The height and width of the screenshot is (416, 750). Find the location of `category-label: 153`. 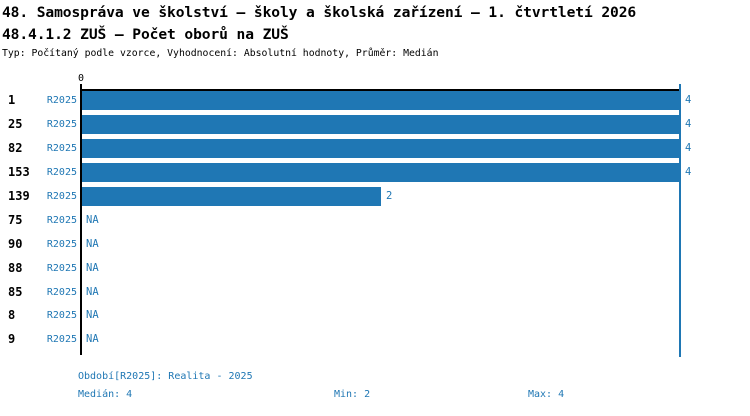

category-label: 153 is located at coordinates (19, 172).